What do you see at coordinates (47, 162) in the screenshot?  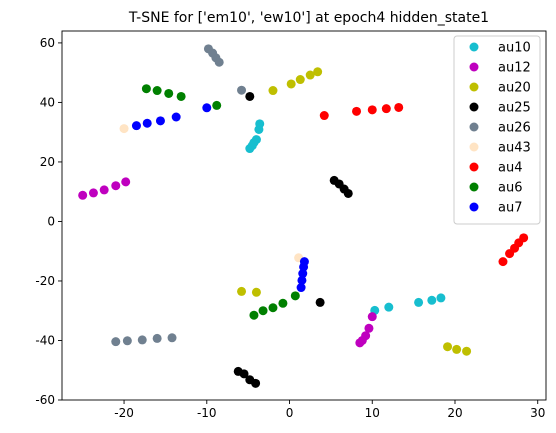 I see `y-tick-label: 20` at bounding box center [47, 162].